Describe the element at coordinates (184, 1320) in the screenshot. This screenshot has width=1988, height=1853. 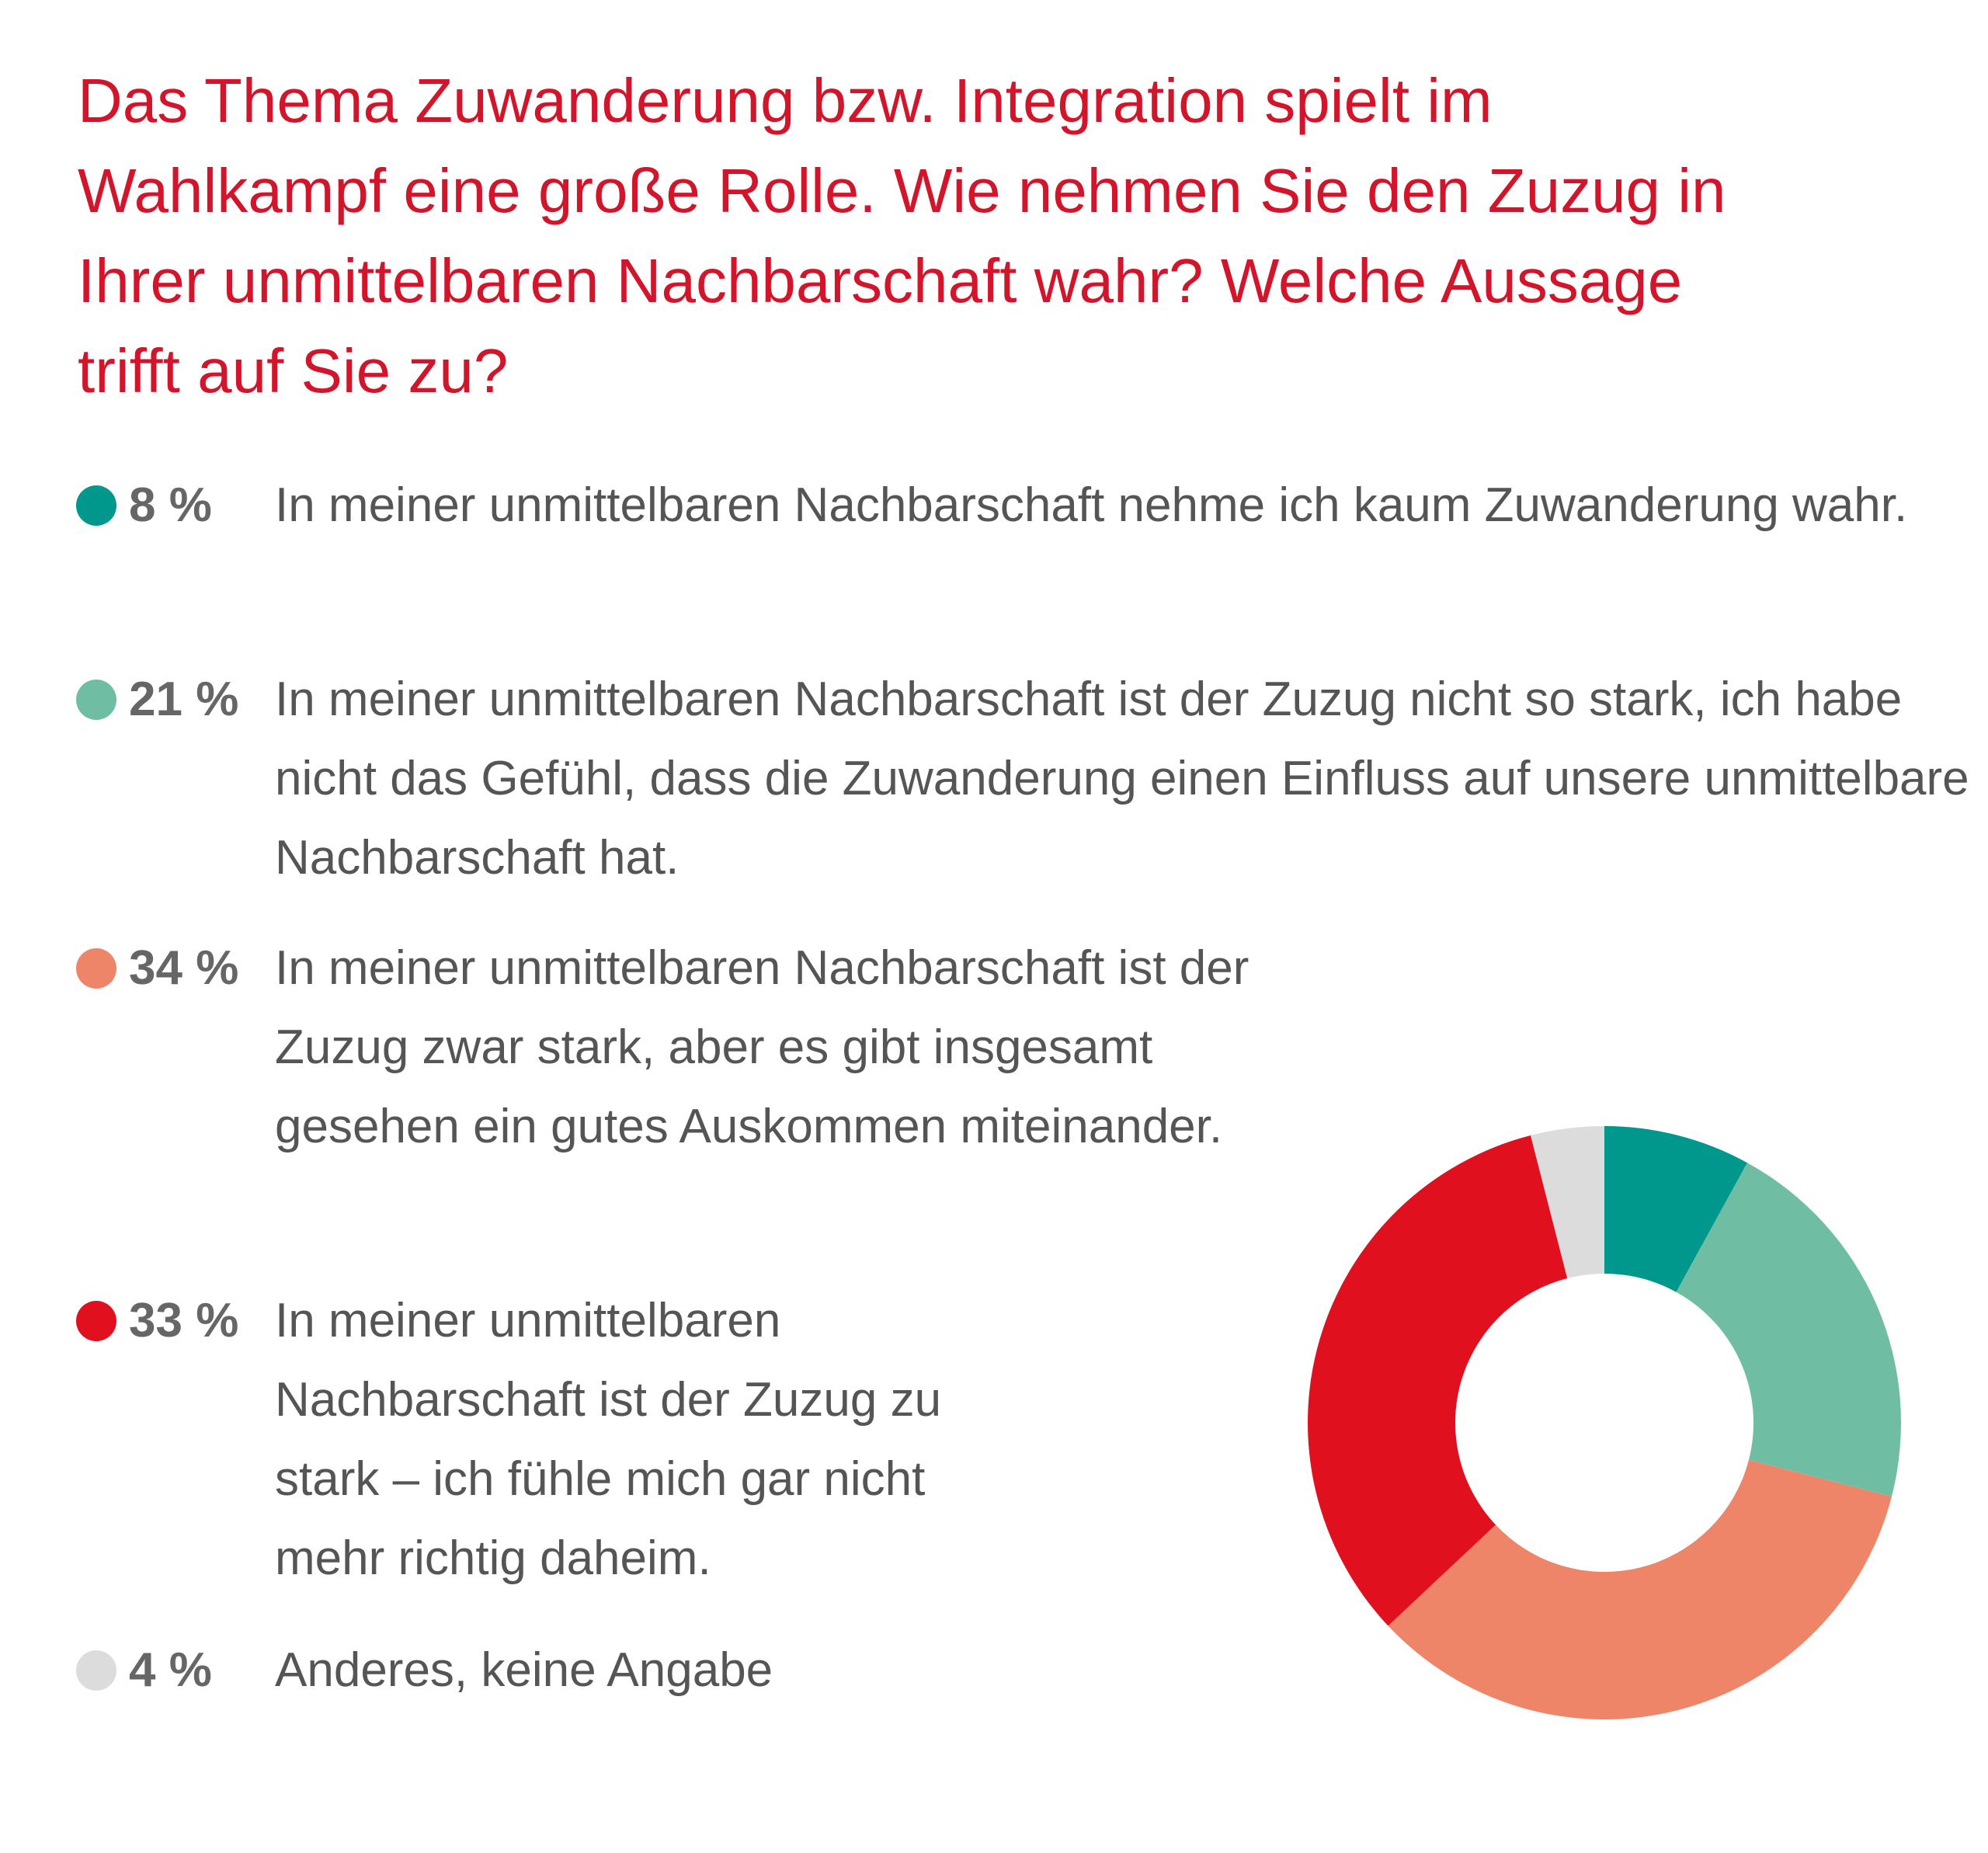
I see `value-label: 33 %` at that location.